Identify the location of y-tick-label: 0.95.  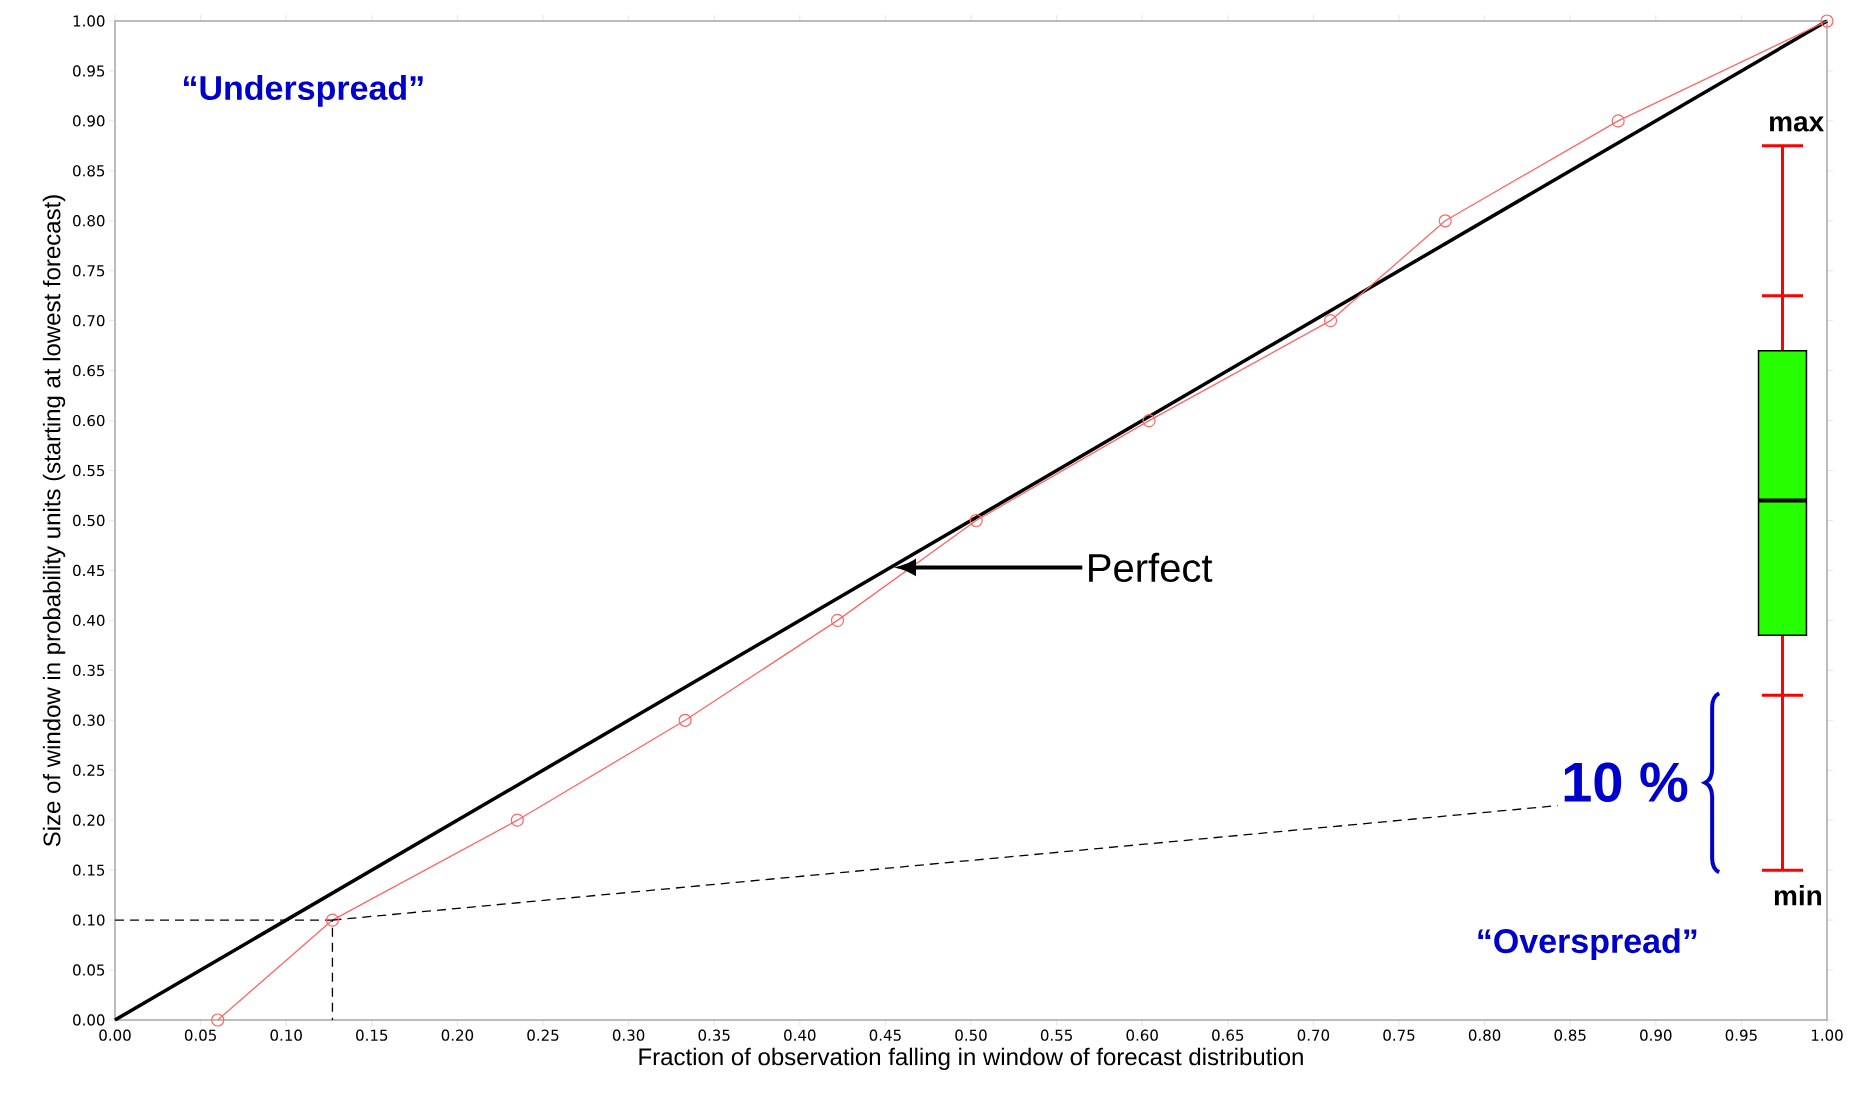
(89, 71).